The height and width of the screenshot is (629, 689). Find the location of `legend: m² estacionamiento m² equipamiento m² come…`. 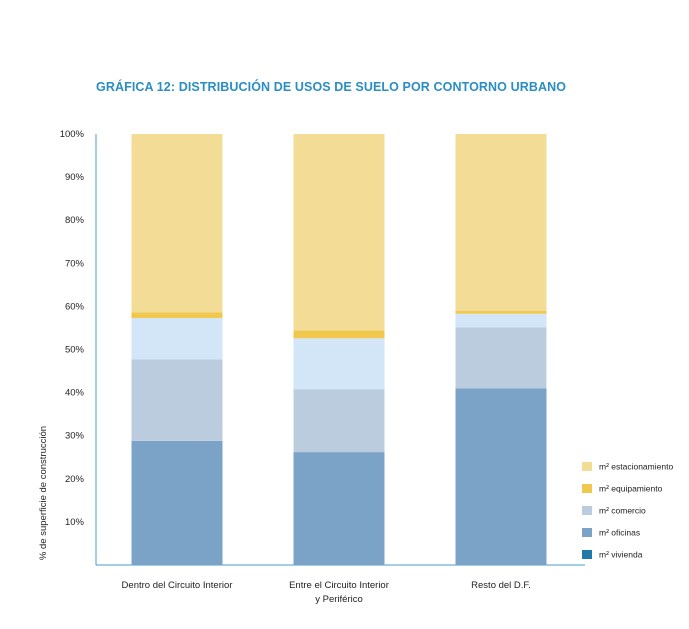

legend: m² estacionamiento m² equipamiento m² come… is located at coordinates (627, 511).